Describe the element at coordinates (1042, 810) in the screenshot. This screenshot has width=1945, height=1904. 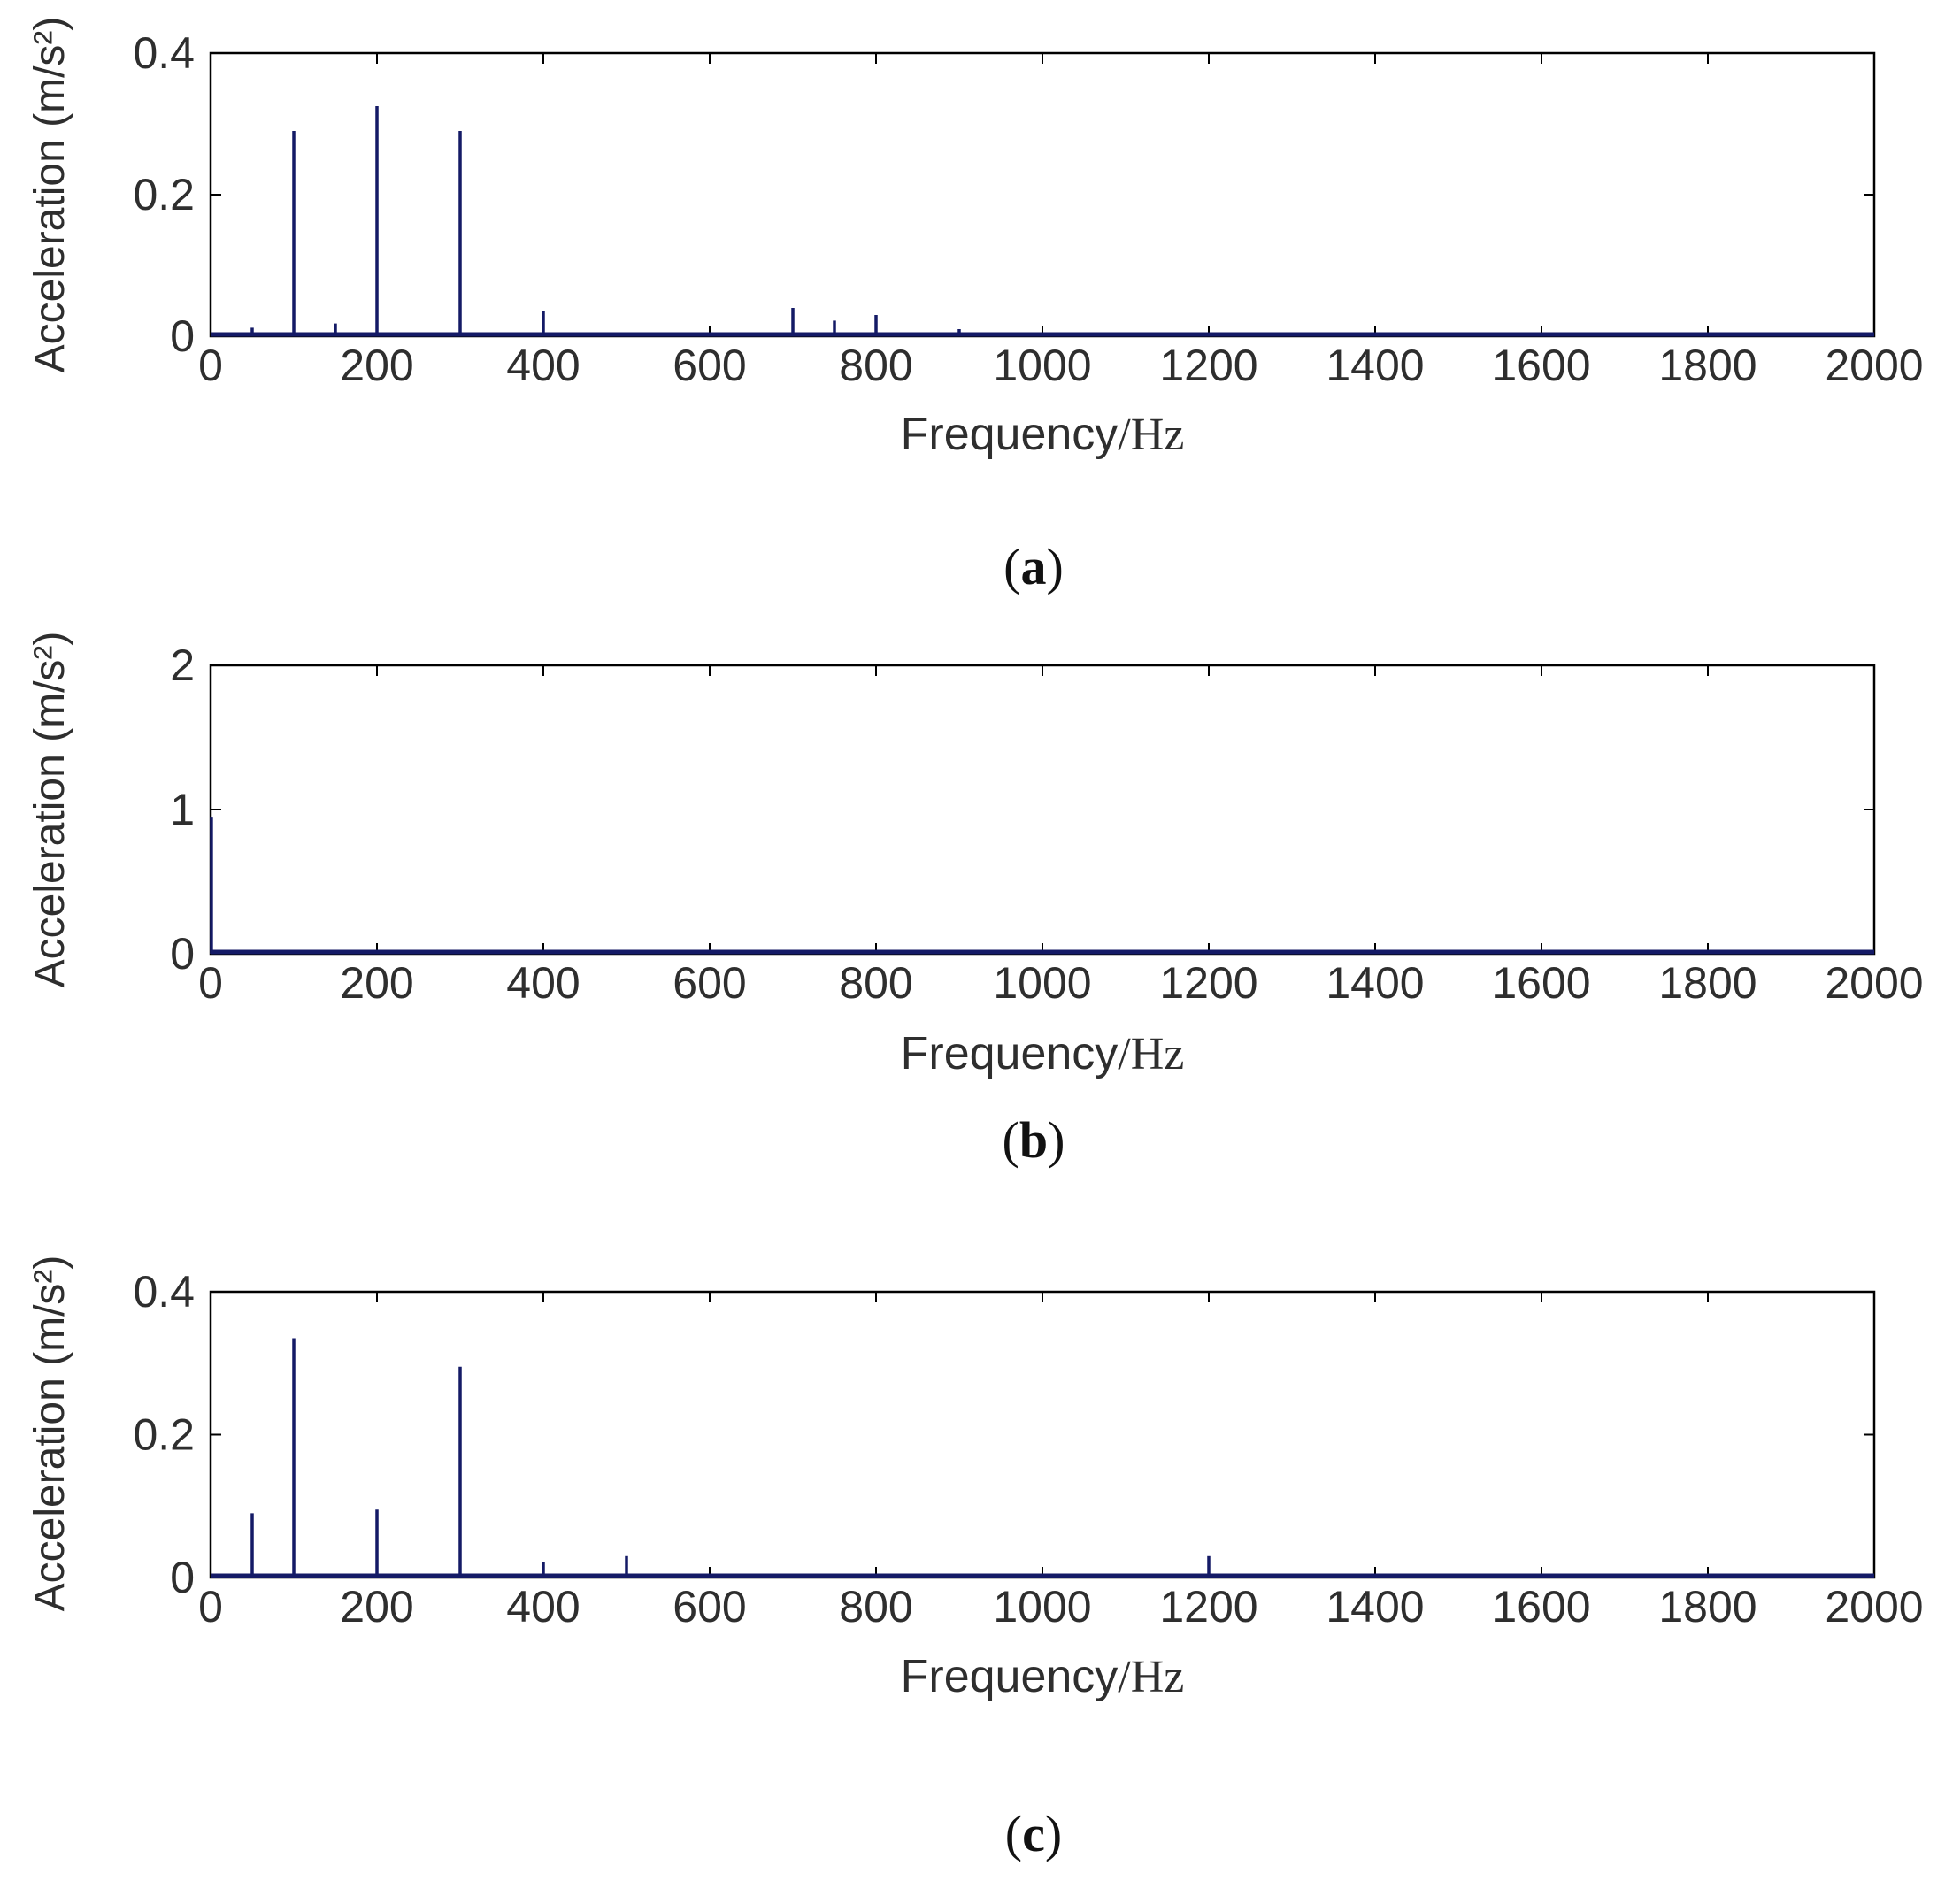
I see `plot-frame` at that location.